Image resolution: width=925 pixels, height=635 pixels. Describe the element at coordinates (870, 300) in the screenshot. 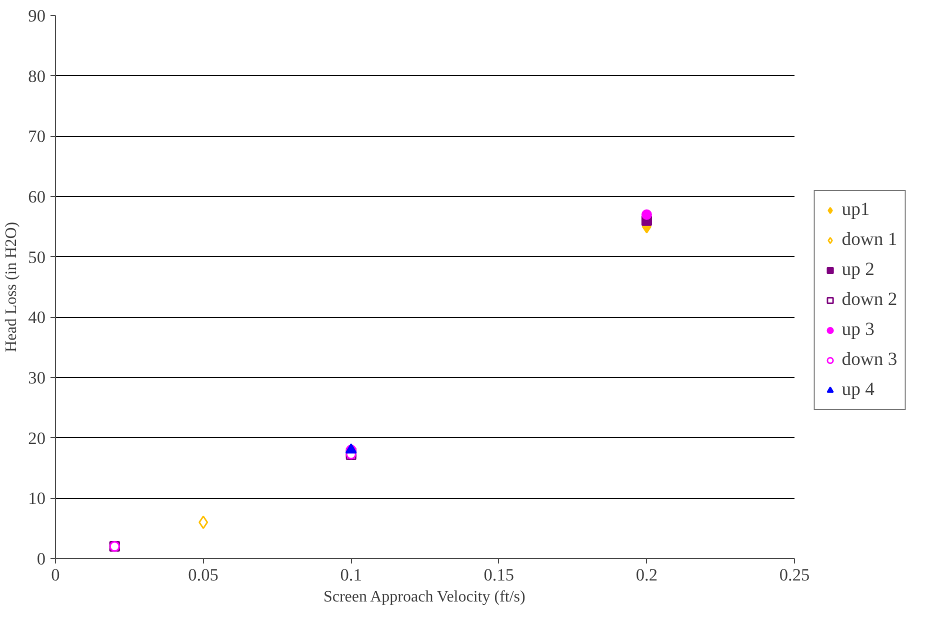

I see `legend-label: down 2` at that location.